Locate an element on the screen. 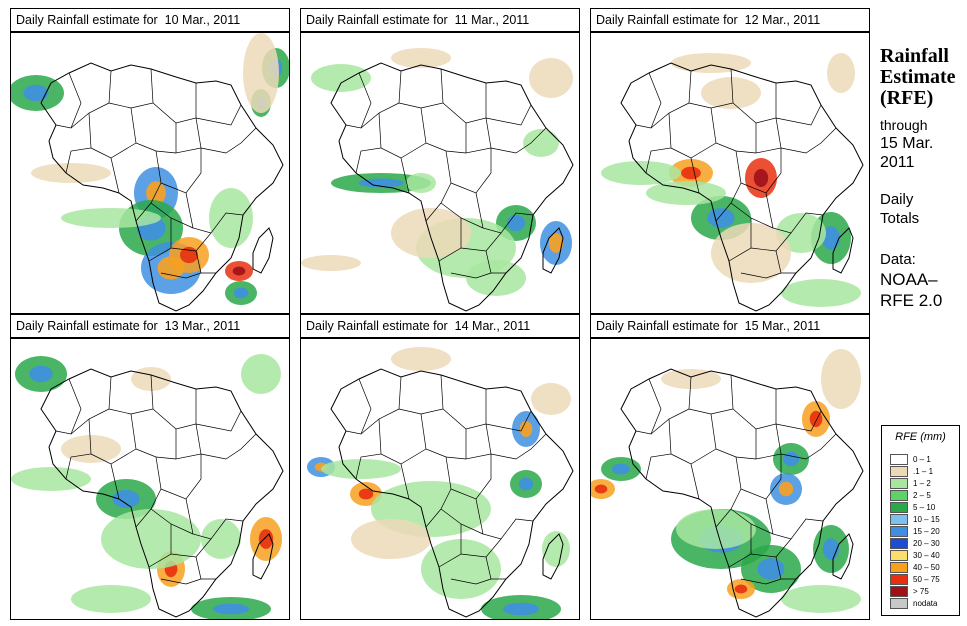 Image resolution: width=967 pixels, height=626 pixels. legend-label: .1 – 1 is located at coordinates (923, 471).